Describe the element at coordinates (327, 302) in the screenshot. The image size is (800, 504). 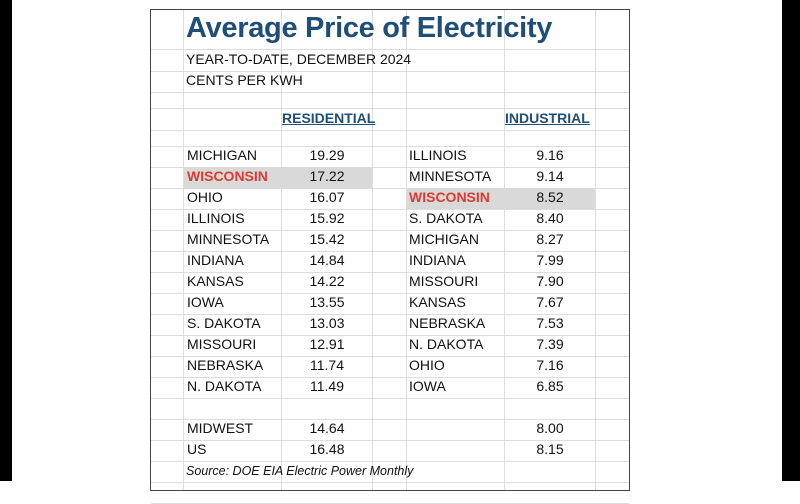
I see `residential-value: 13.55` at that location.